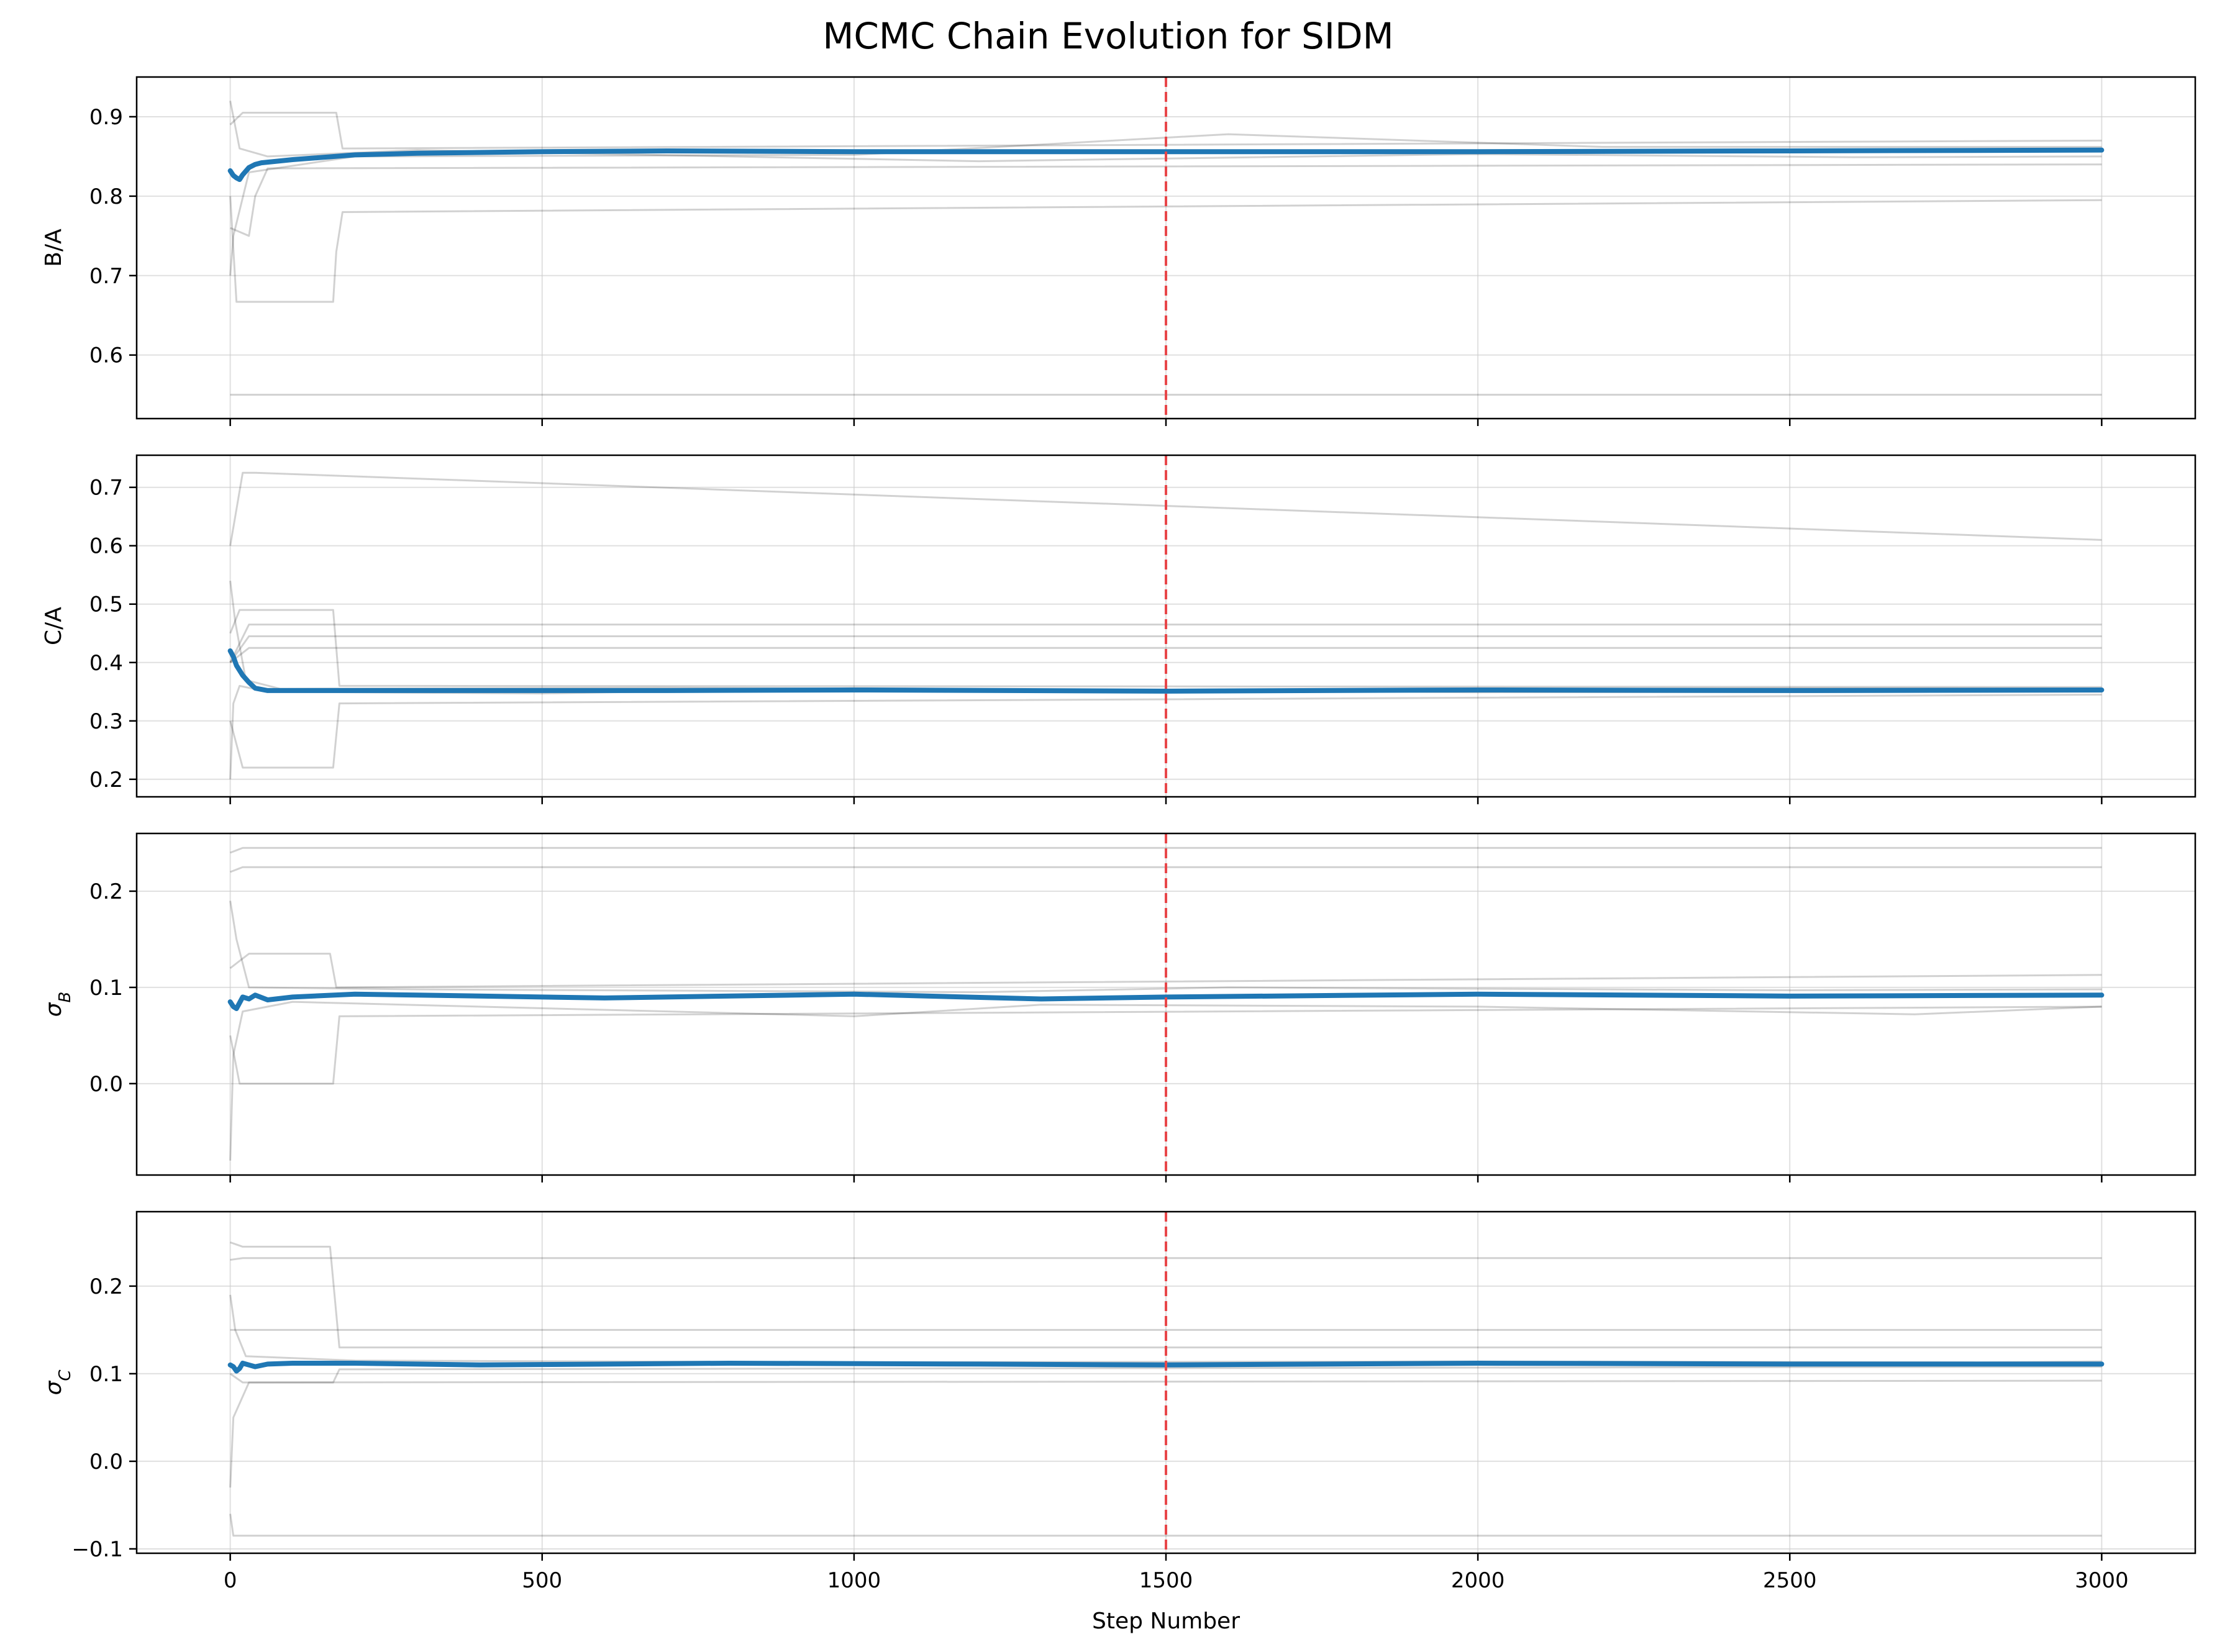 Image resolution: width=2217 pixels, height=1652 pixels. What do you see at coordinates (106, 604) in the screenshot?
I see `y-tick-label: 0.5` at bounding box center [106, 604].